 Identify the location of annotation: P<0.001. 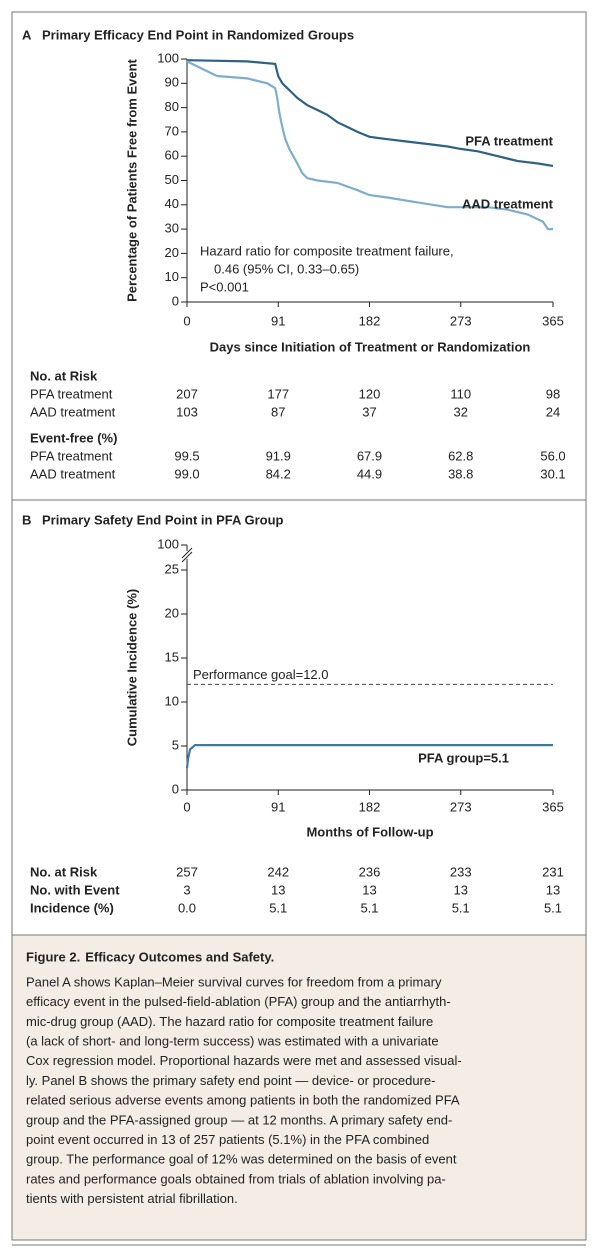
(224, 286).